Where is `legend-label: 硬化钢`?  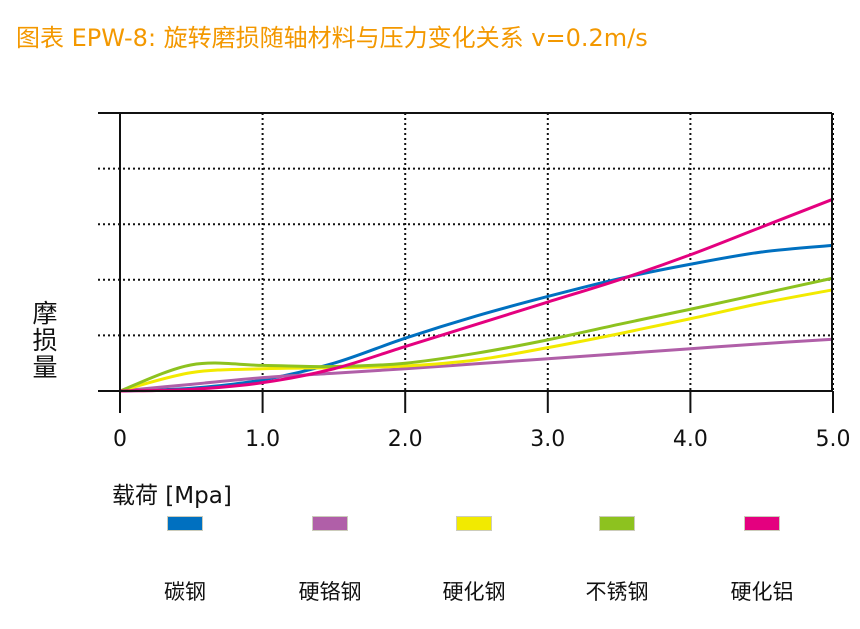 legend-label: 硬化钢 is located at coordinates (474, 592).